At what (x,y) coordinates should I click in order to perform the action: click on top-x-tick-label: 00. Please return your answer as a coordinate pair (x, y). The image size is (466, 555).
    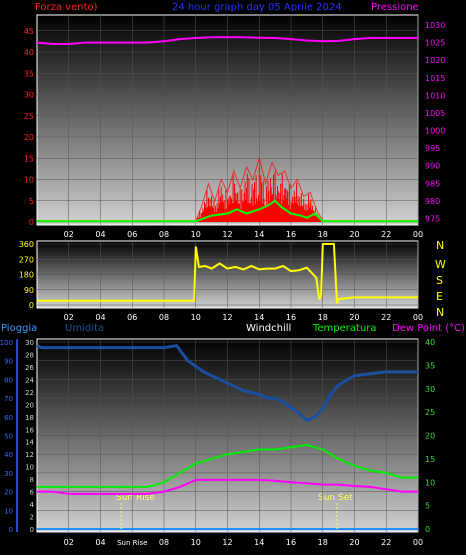
    Looking at the image, I should click on (418, 234).